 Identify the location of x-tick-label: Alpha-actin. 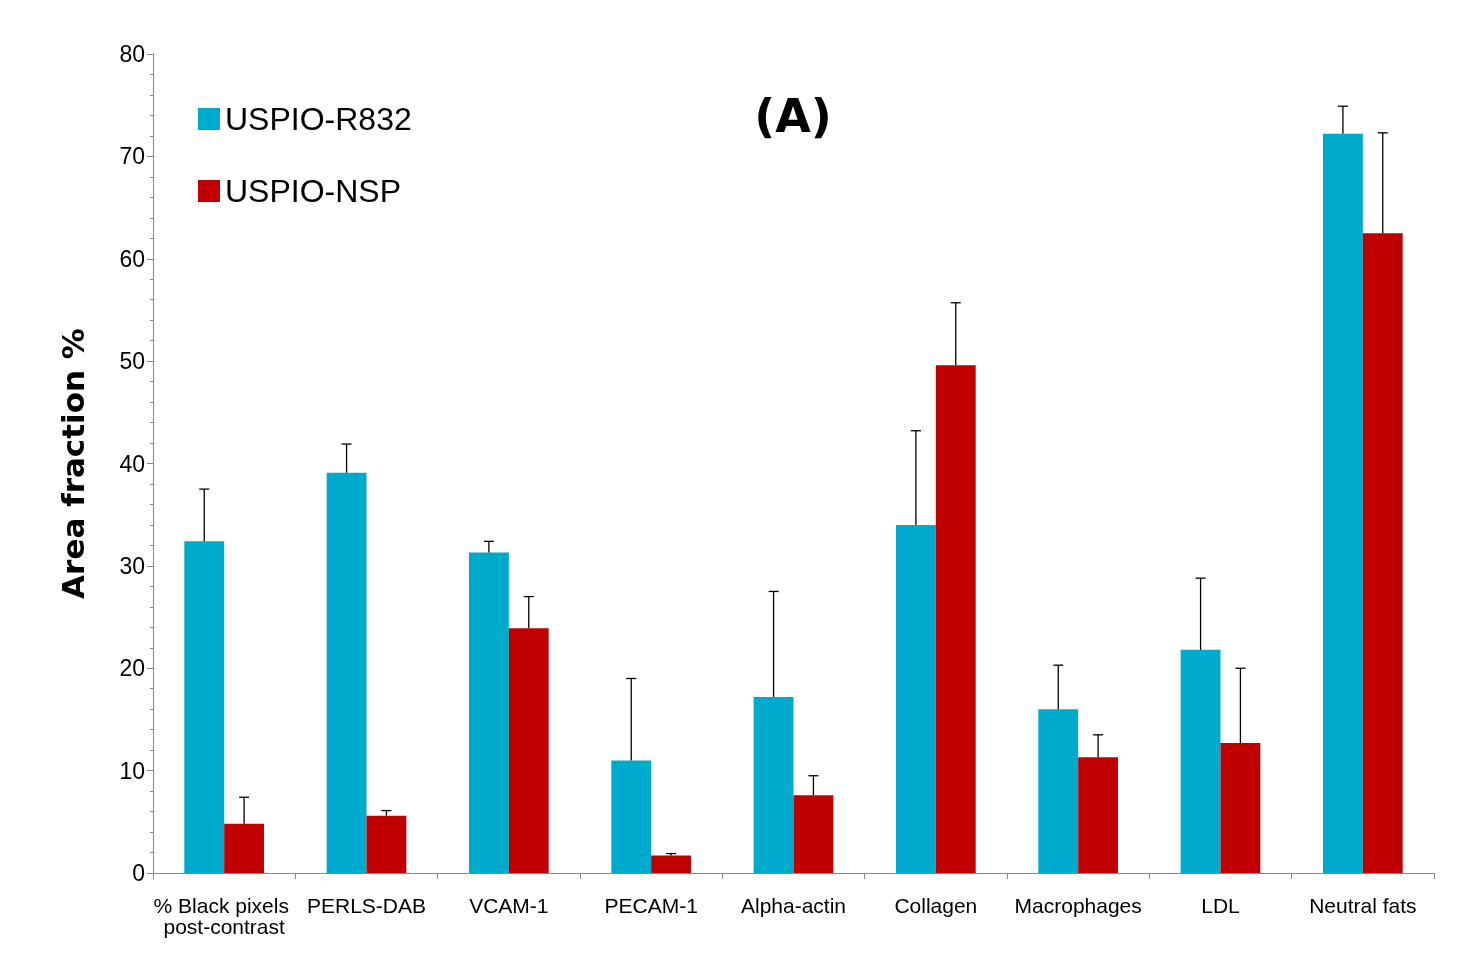
(793, 905).